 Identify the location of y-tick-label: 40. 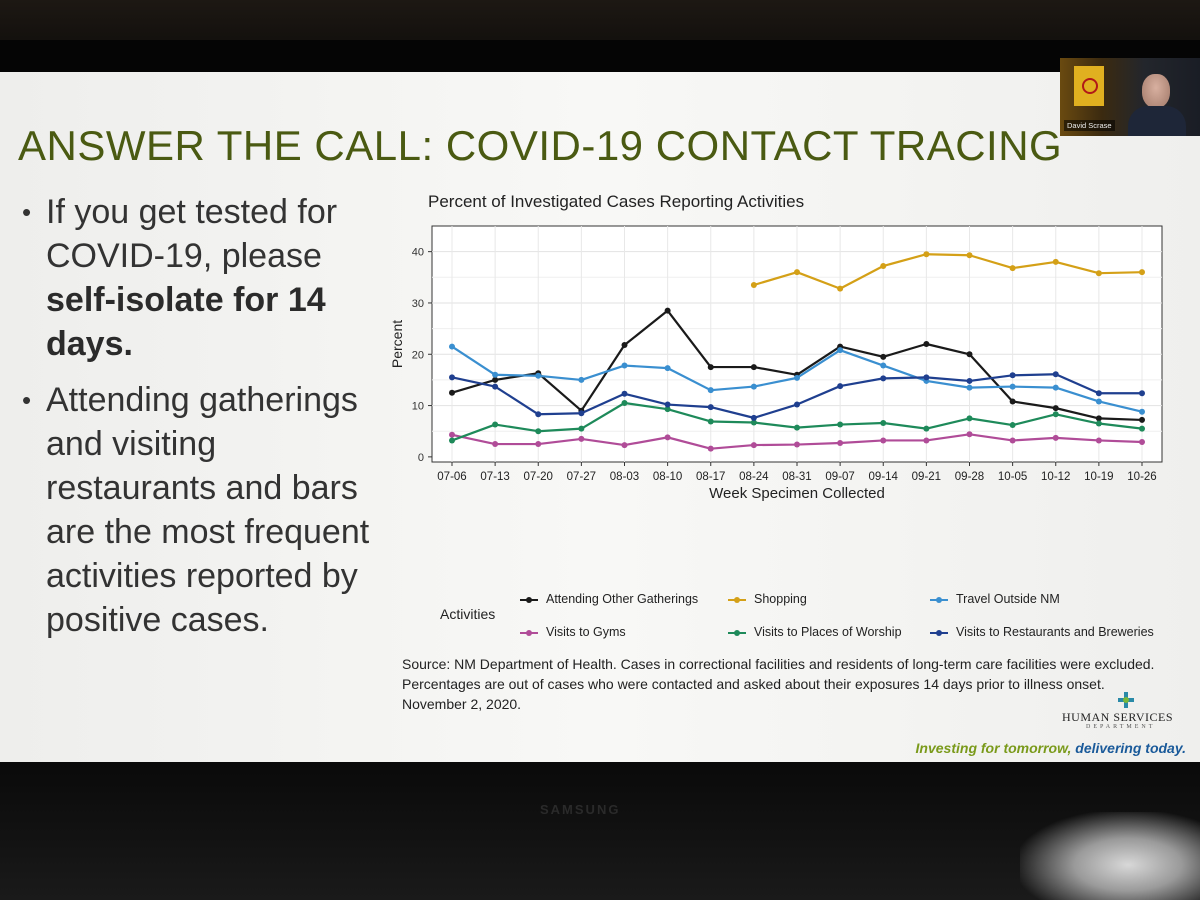
(418, 253).